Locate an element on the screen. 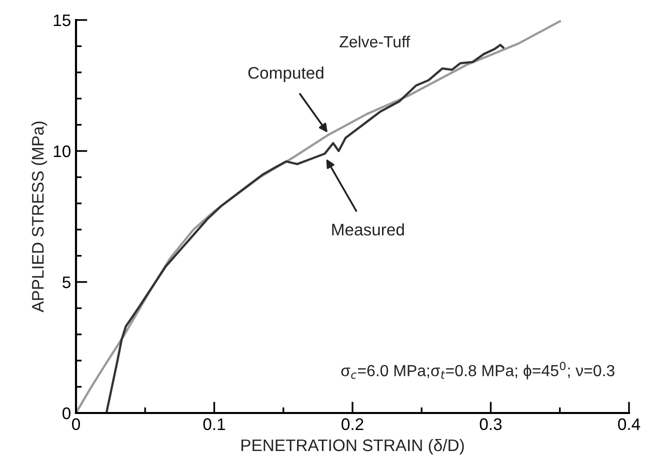 Image resolution: width=651 pixels, height=476 pixels. annotation: Measured is located at coordinates (368, 229).